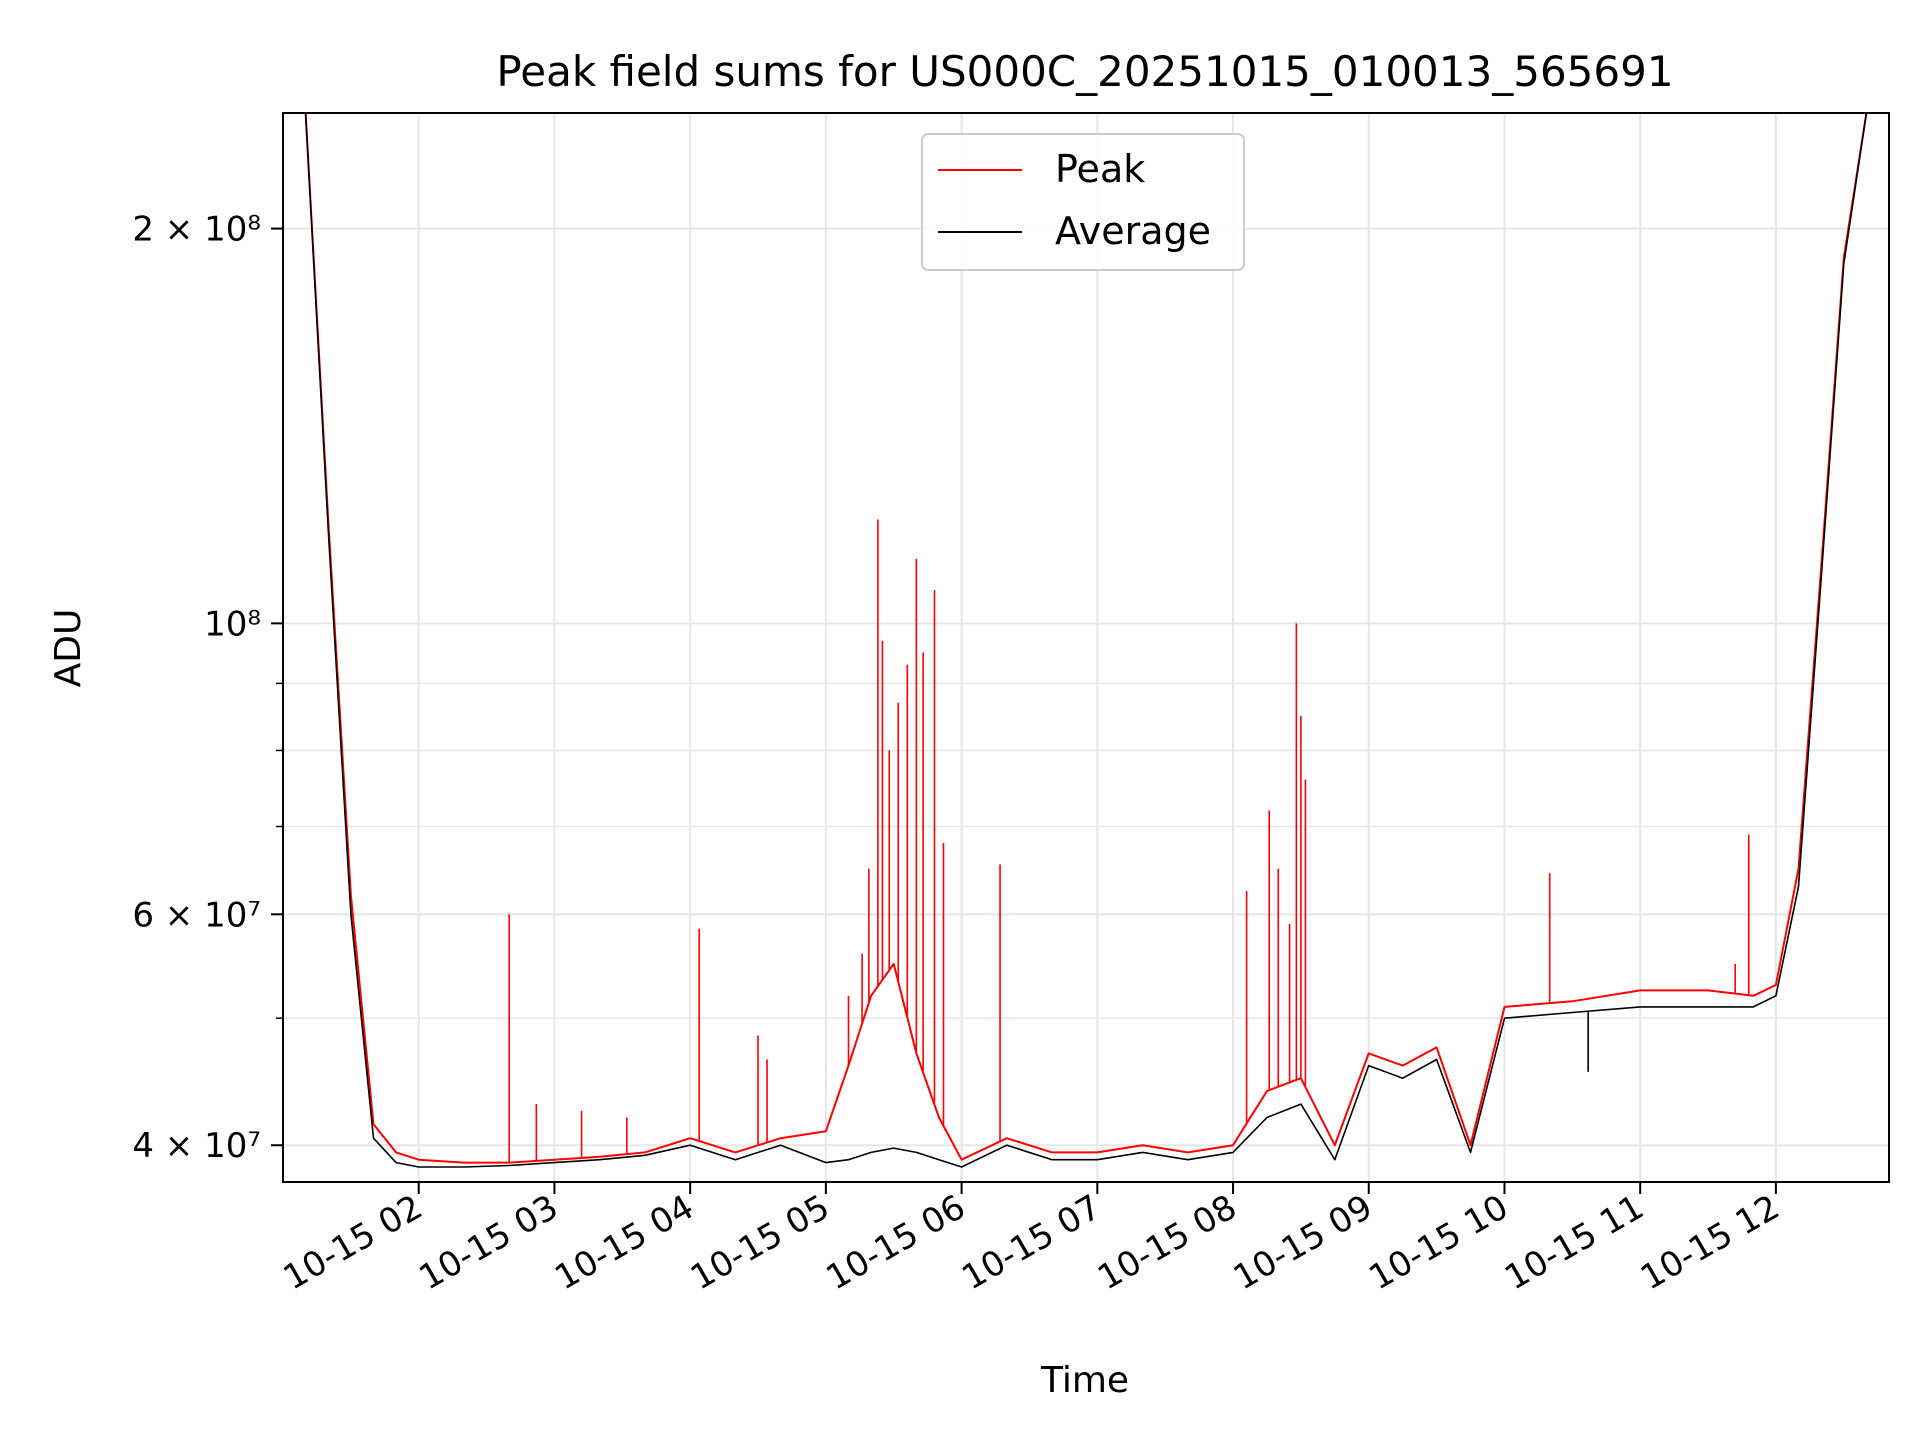  Describe the element at coordinates (1133, 231) in the screenshot. I see `legend-average-label: Average` at that location.